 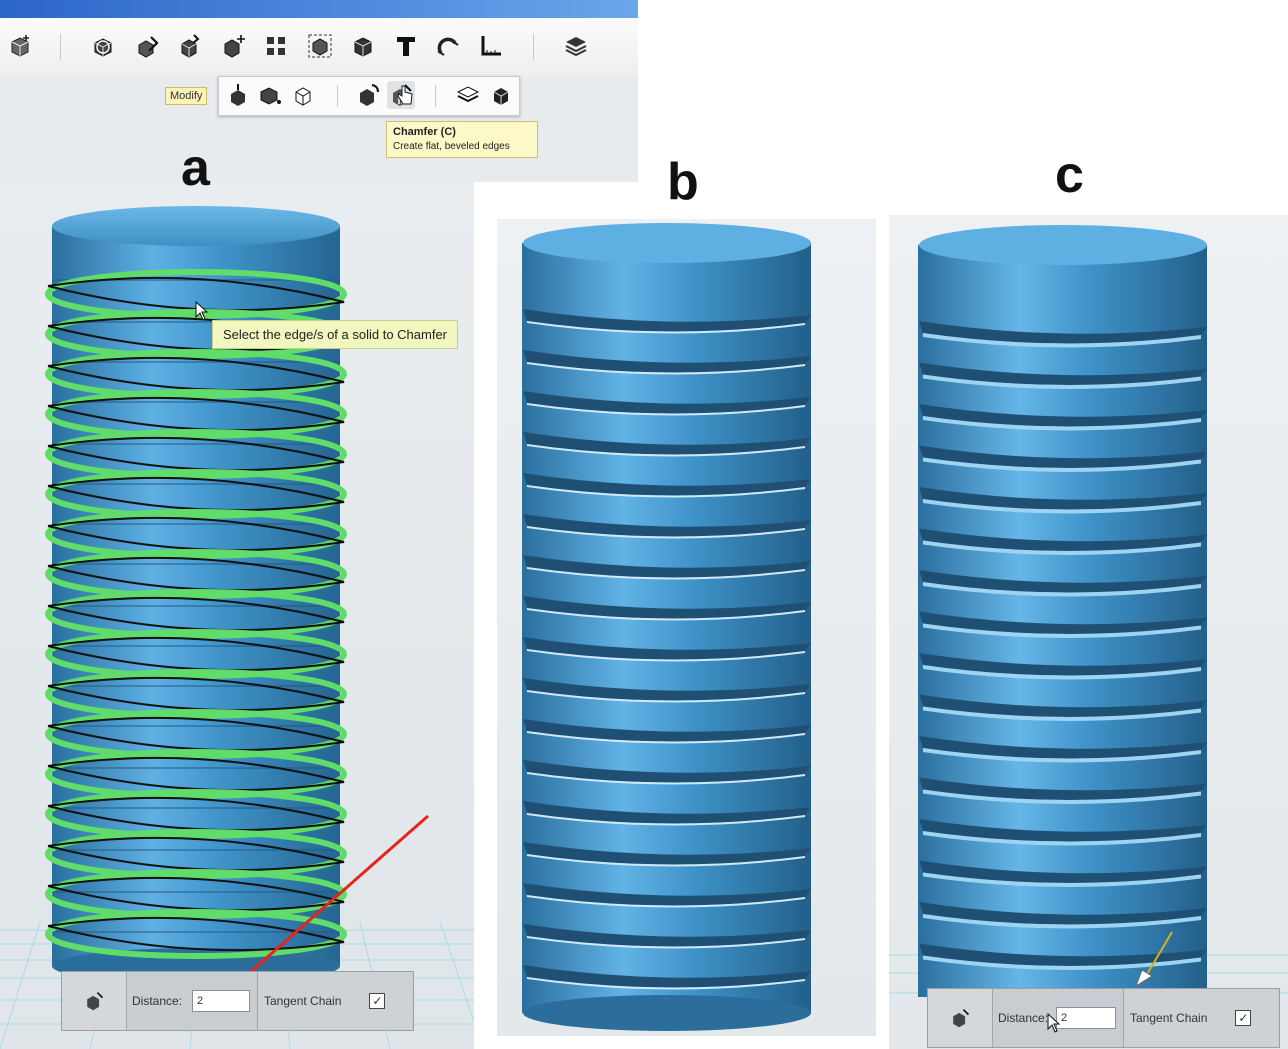 What do you see at coordinates (238, 95) in the screenshot?
I see `press-pull-icon` at bounding box center [238, 95].